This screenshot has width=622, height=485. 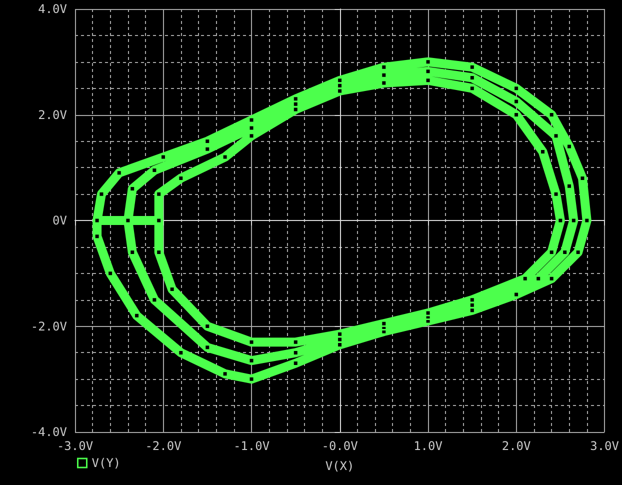 I want to click on x-tick-label: 1.0V, so click(x=428, y=446).